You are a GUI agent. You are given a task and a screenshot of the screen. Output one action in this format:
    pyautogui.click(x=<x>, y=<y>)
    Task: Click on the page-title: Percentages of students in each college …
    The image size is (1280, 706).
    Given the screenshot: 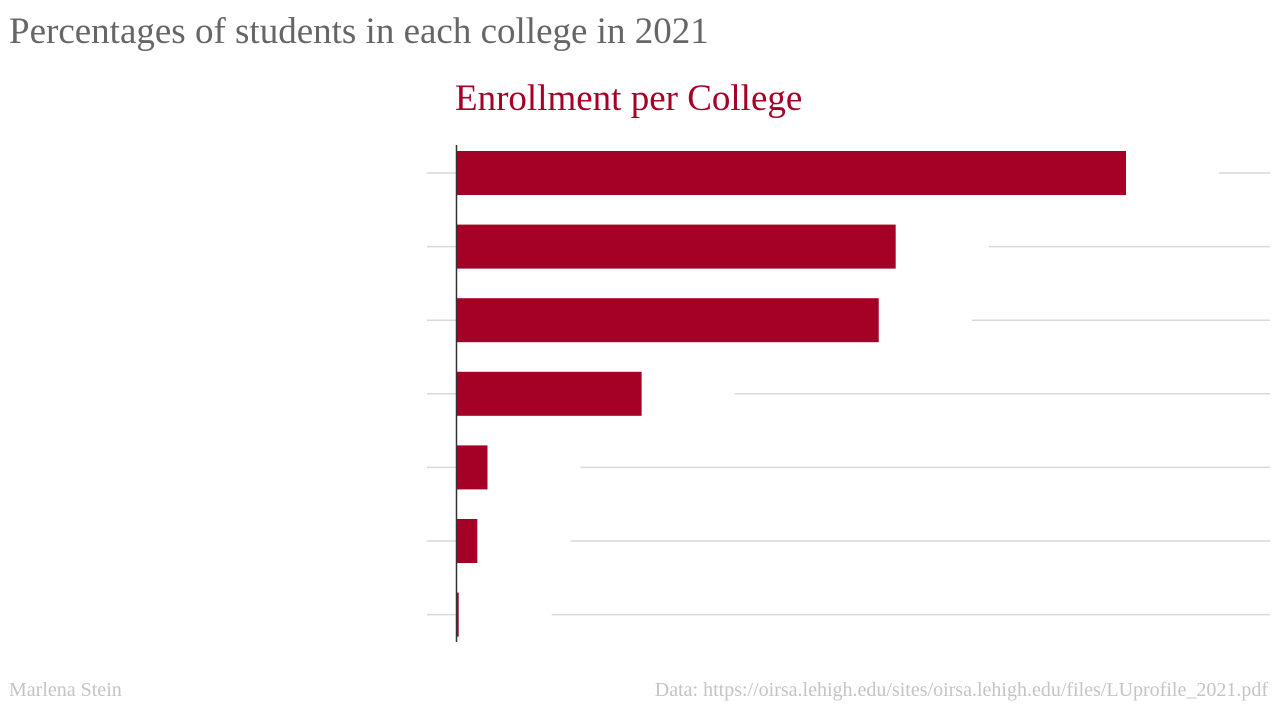 What is the action you would take?
    pyautogui.click(x=359, y=31)
    